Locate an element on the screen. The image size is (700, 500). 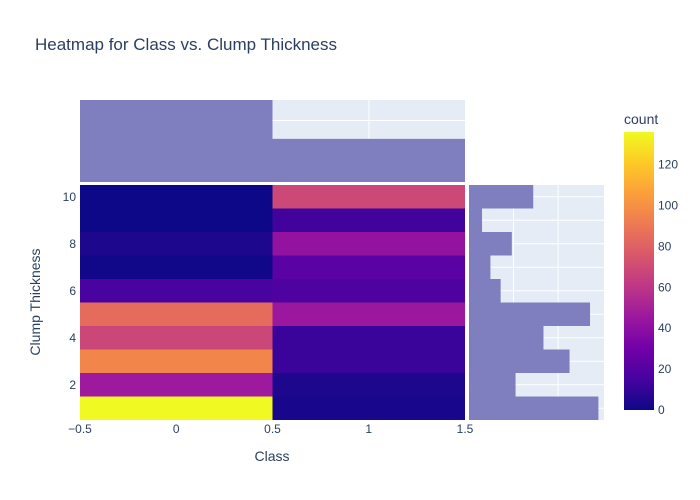
right-marginal-histogram is located at coordinates (536, 302).